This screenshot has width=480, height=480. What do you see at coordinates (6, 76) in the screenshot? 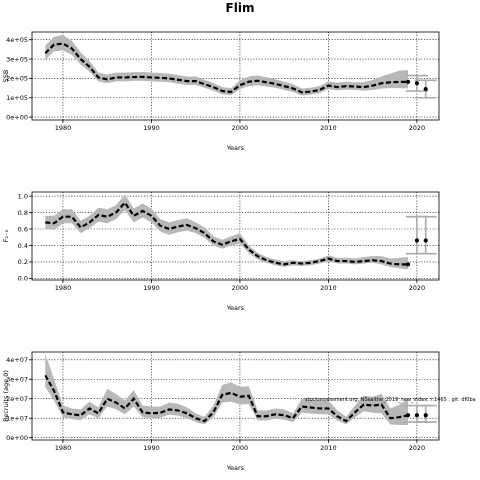
I see `ssb-y-axis-label: SSB` at bounding box center [6, 76].